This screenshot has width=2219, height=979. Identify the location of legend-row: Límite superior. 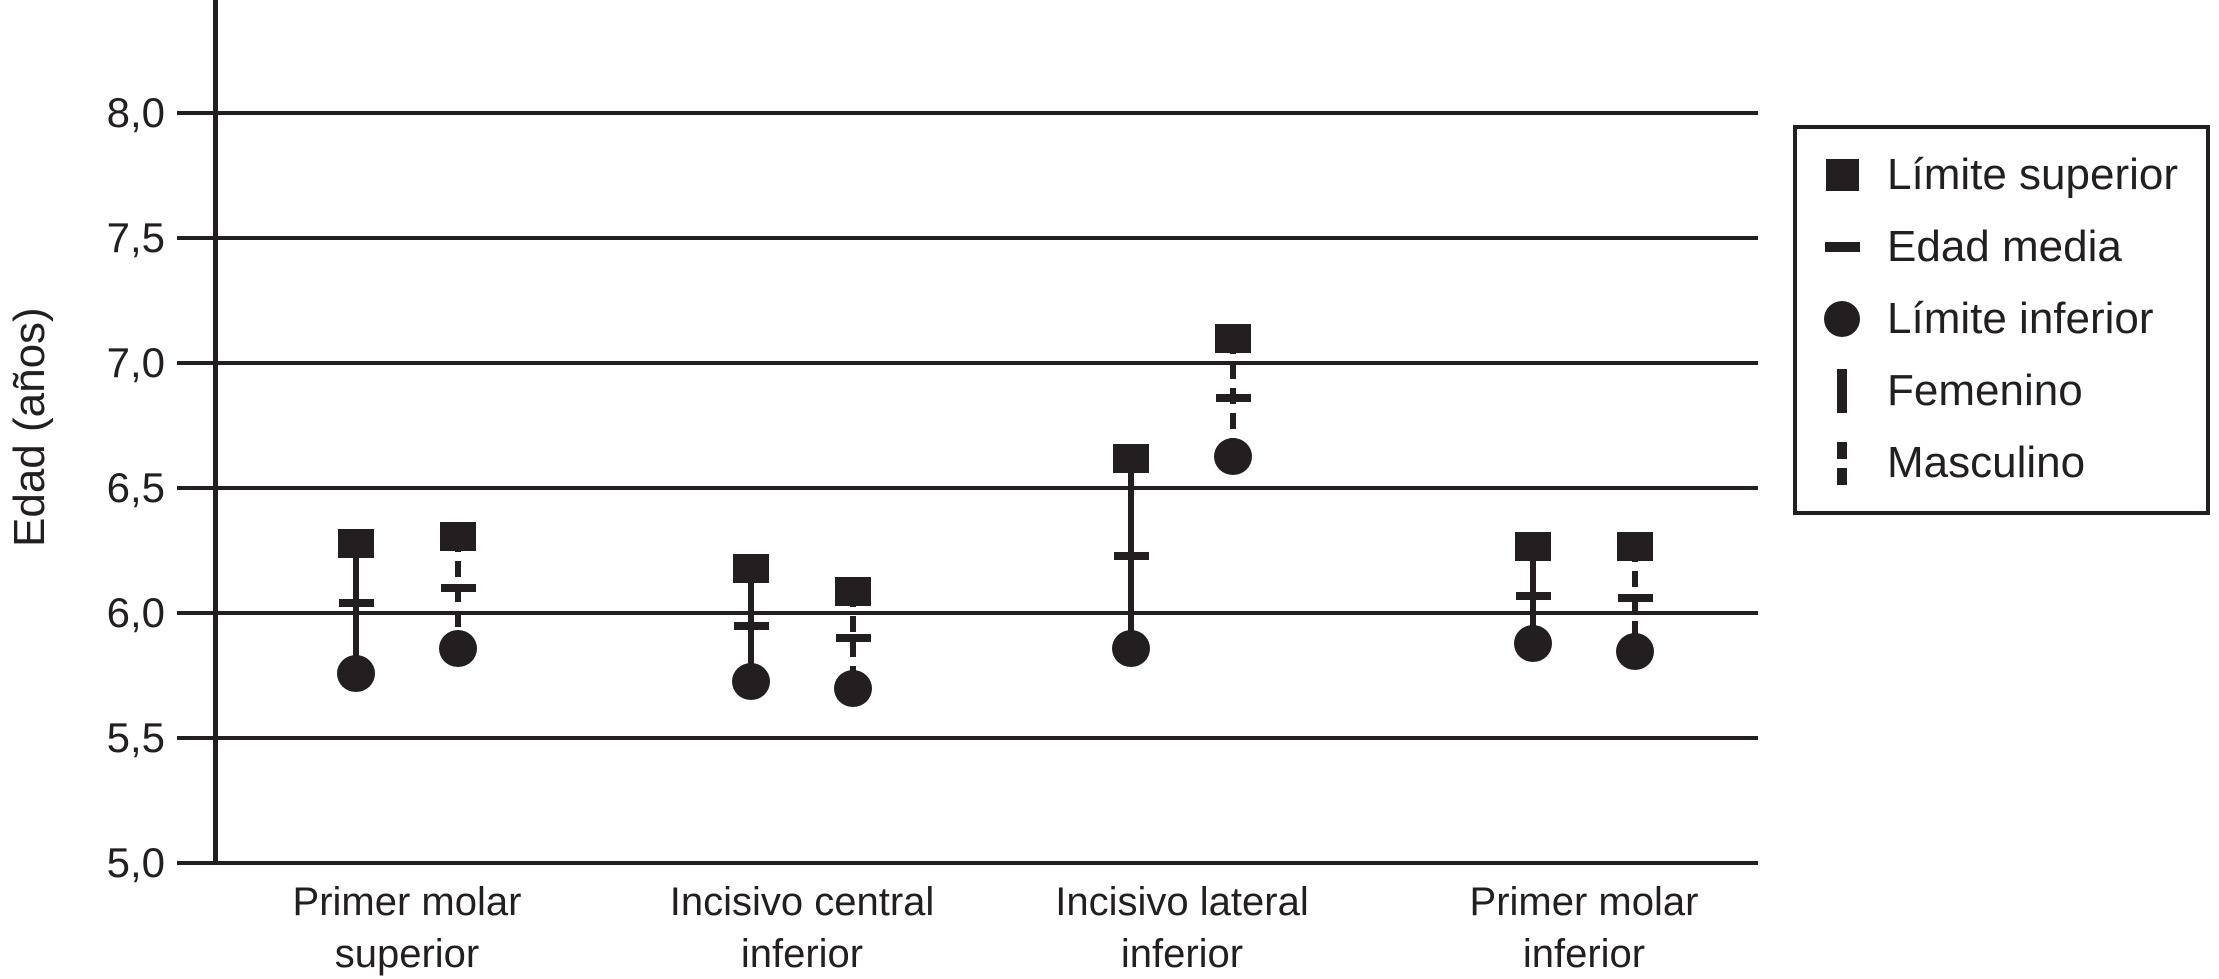
(2001, 175).